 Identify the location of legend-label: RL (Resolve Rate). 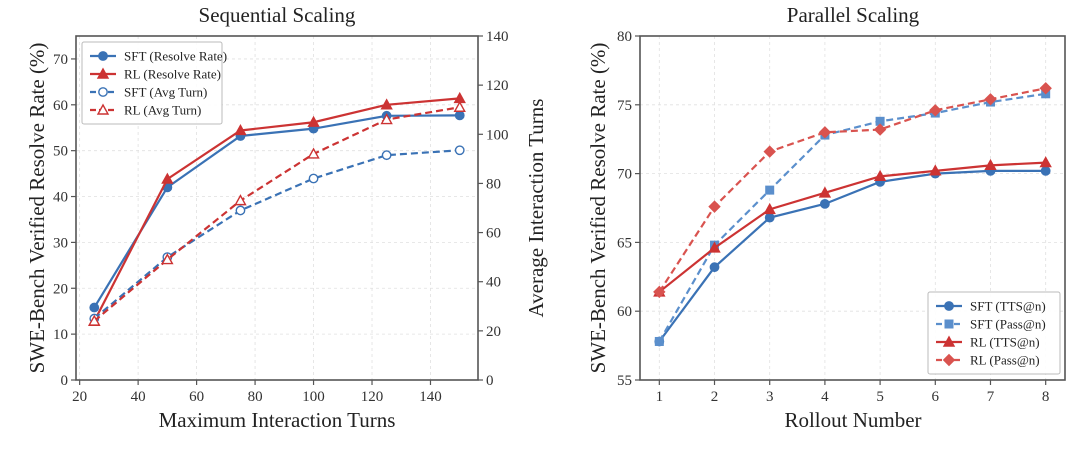
(172, 74).